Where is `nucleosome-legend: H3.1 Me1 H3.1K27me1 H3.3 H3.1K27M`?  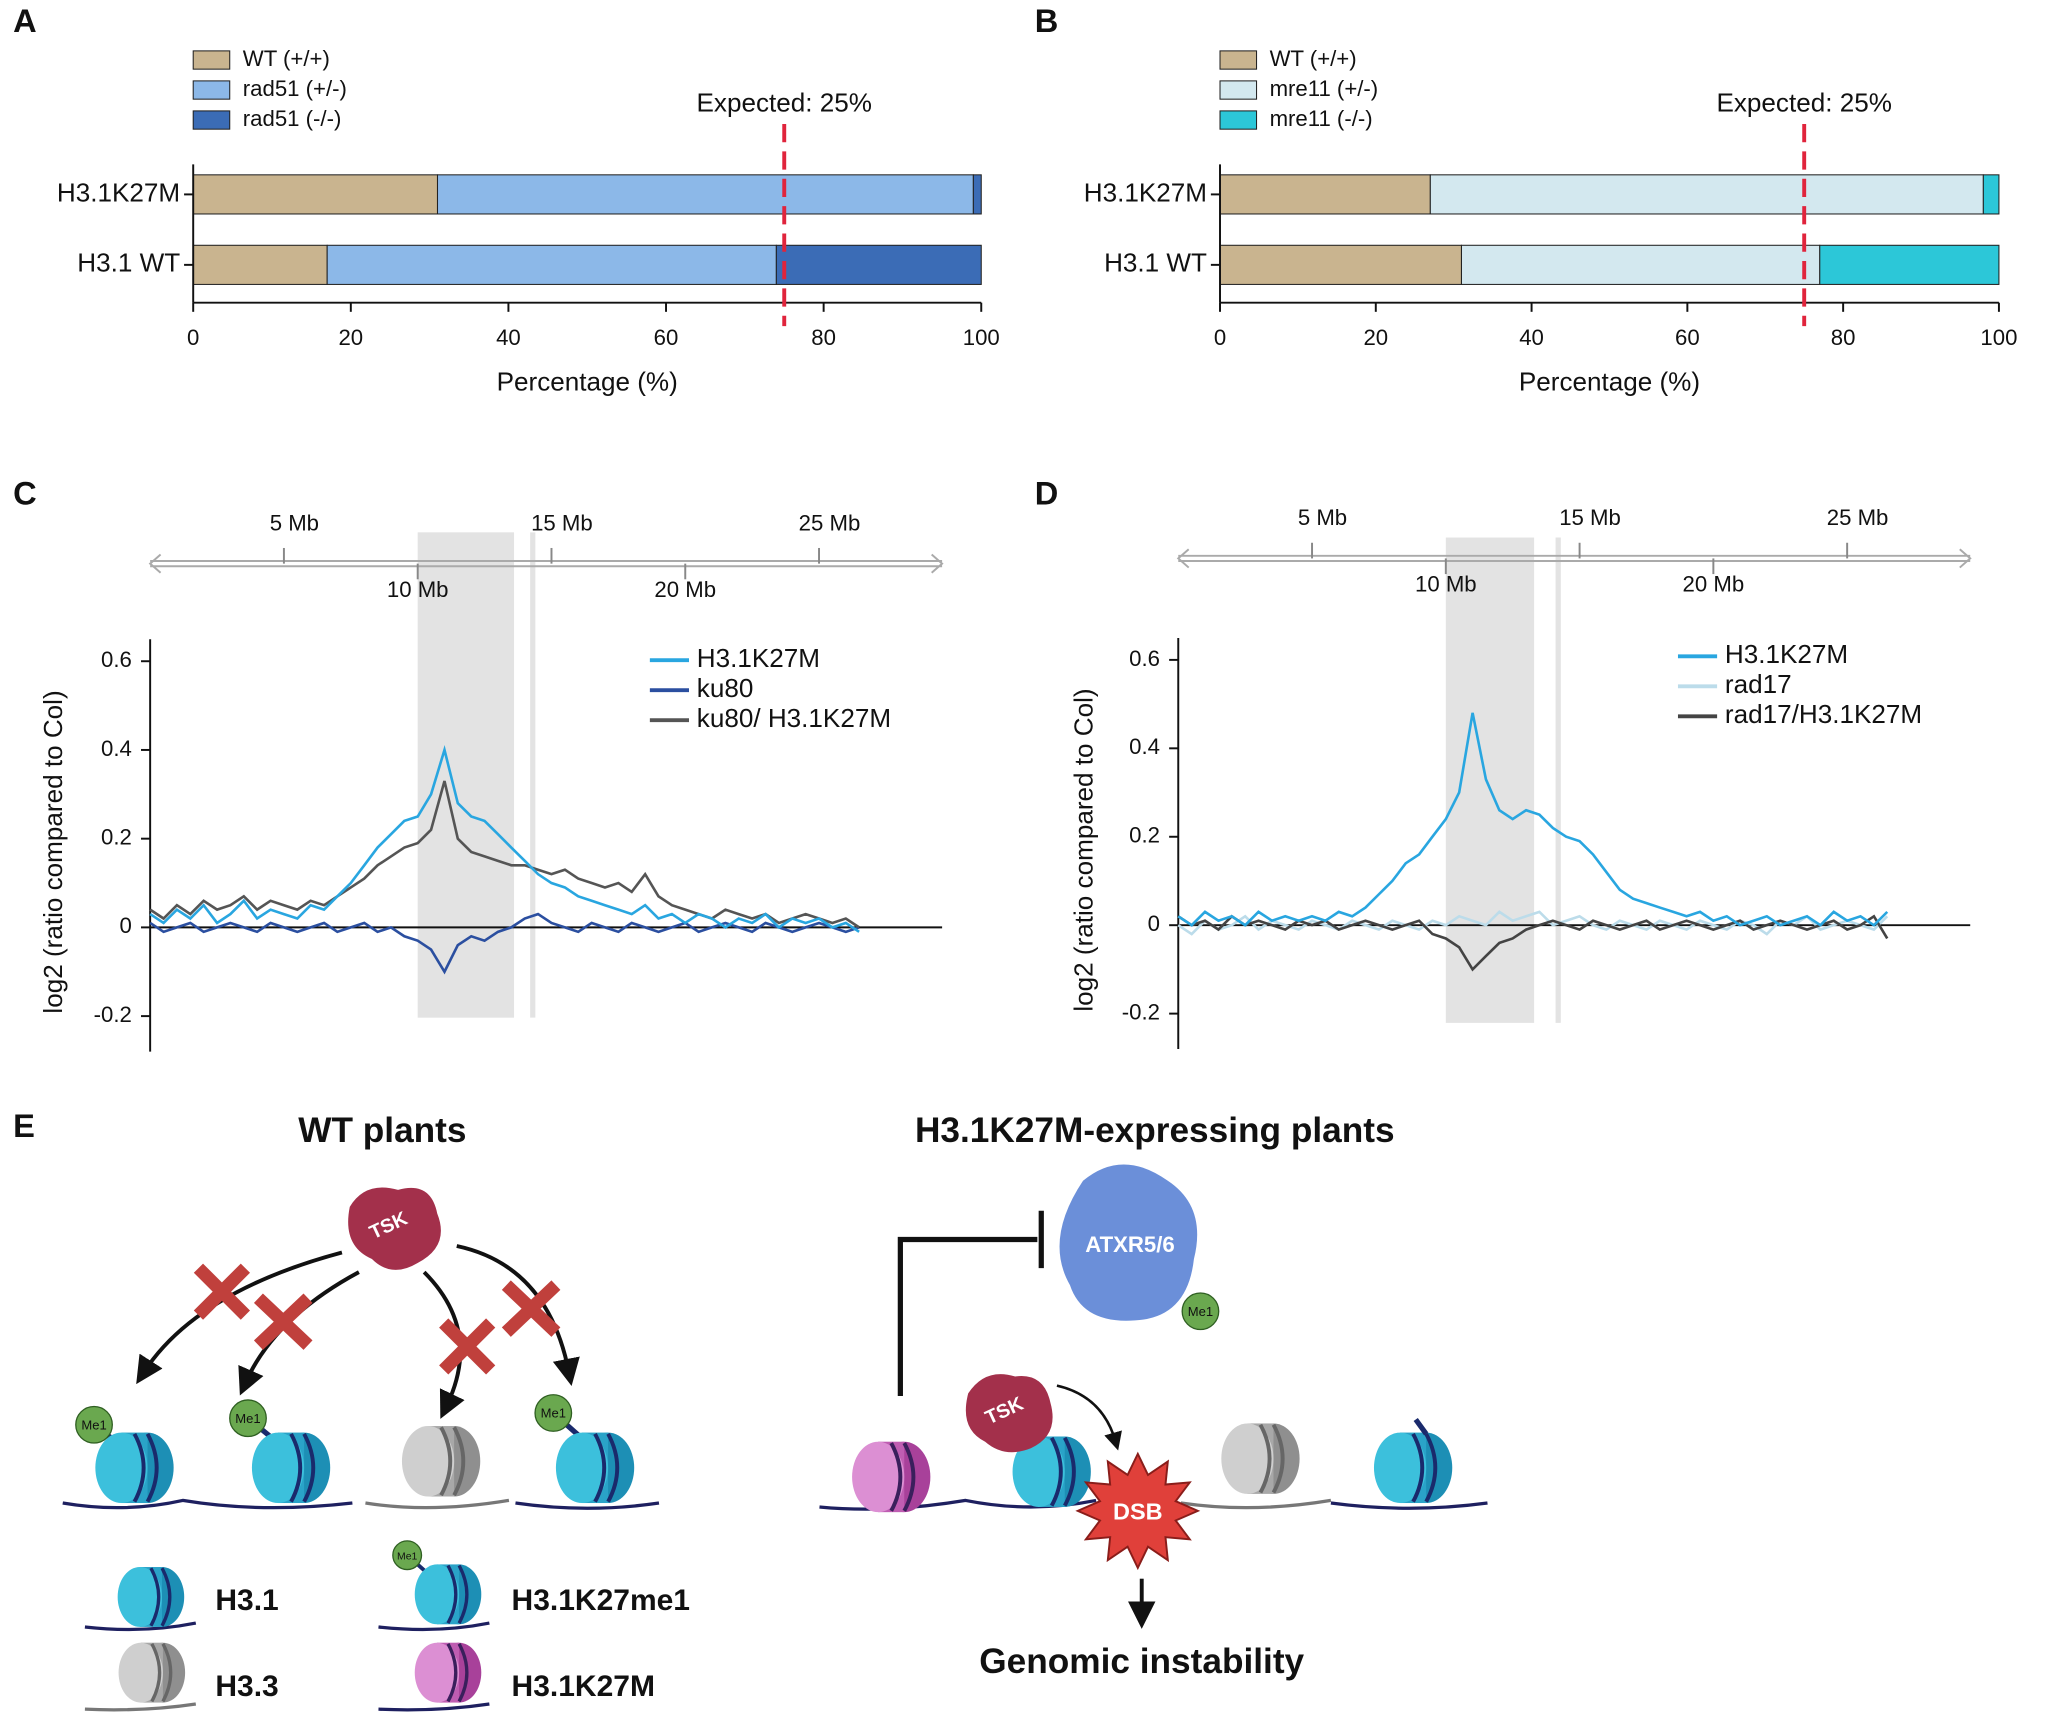
nucleosome-legend: H3.1 Me1 H3.1K27me1 H3.3 H3.1K27M is located at coordinates (387, 1626).